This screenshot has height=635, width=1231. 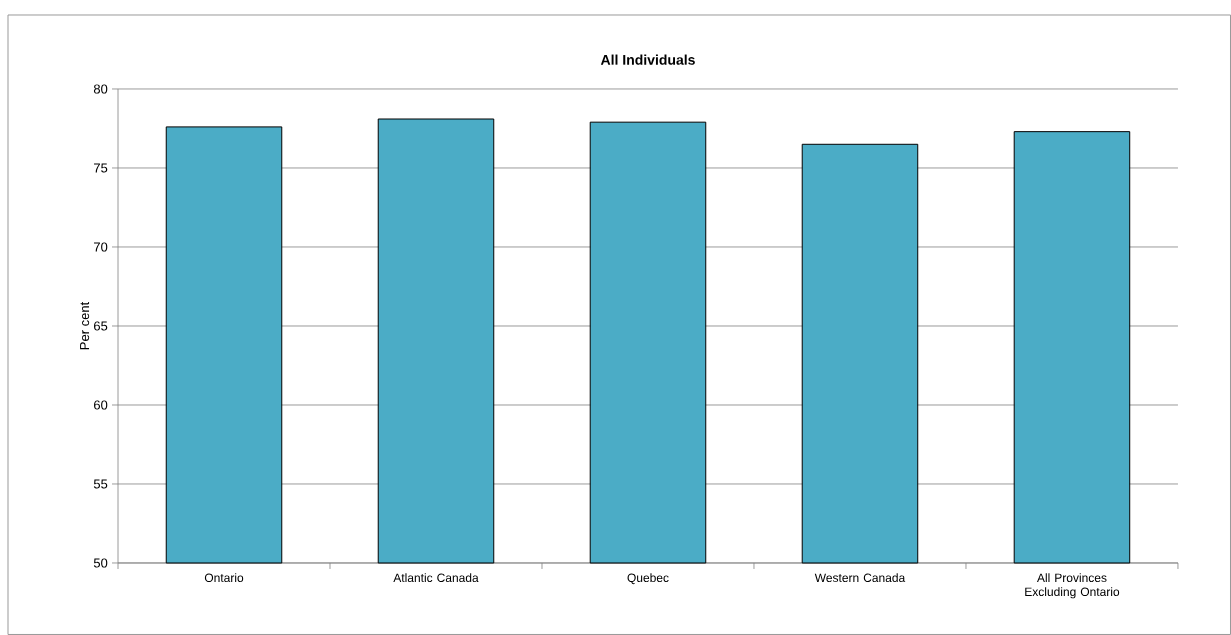 I want to click on y-tick-label: 80, so click(x=100, y=89).